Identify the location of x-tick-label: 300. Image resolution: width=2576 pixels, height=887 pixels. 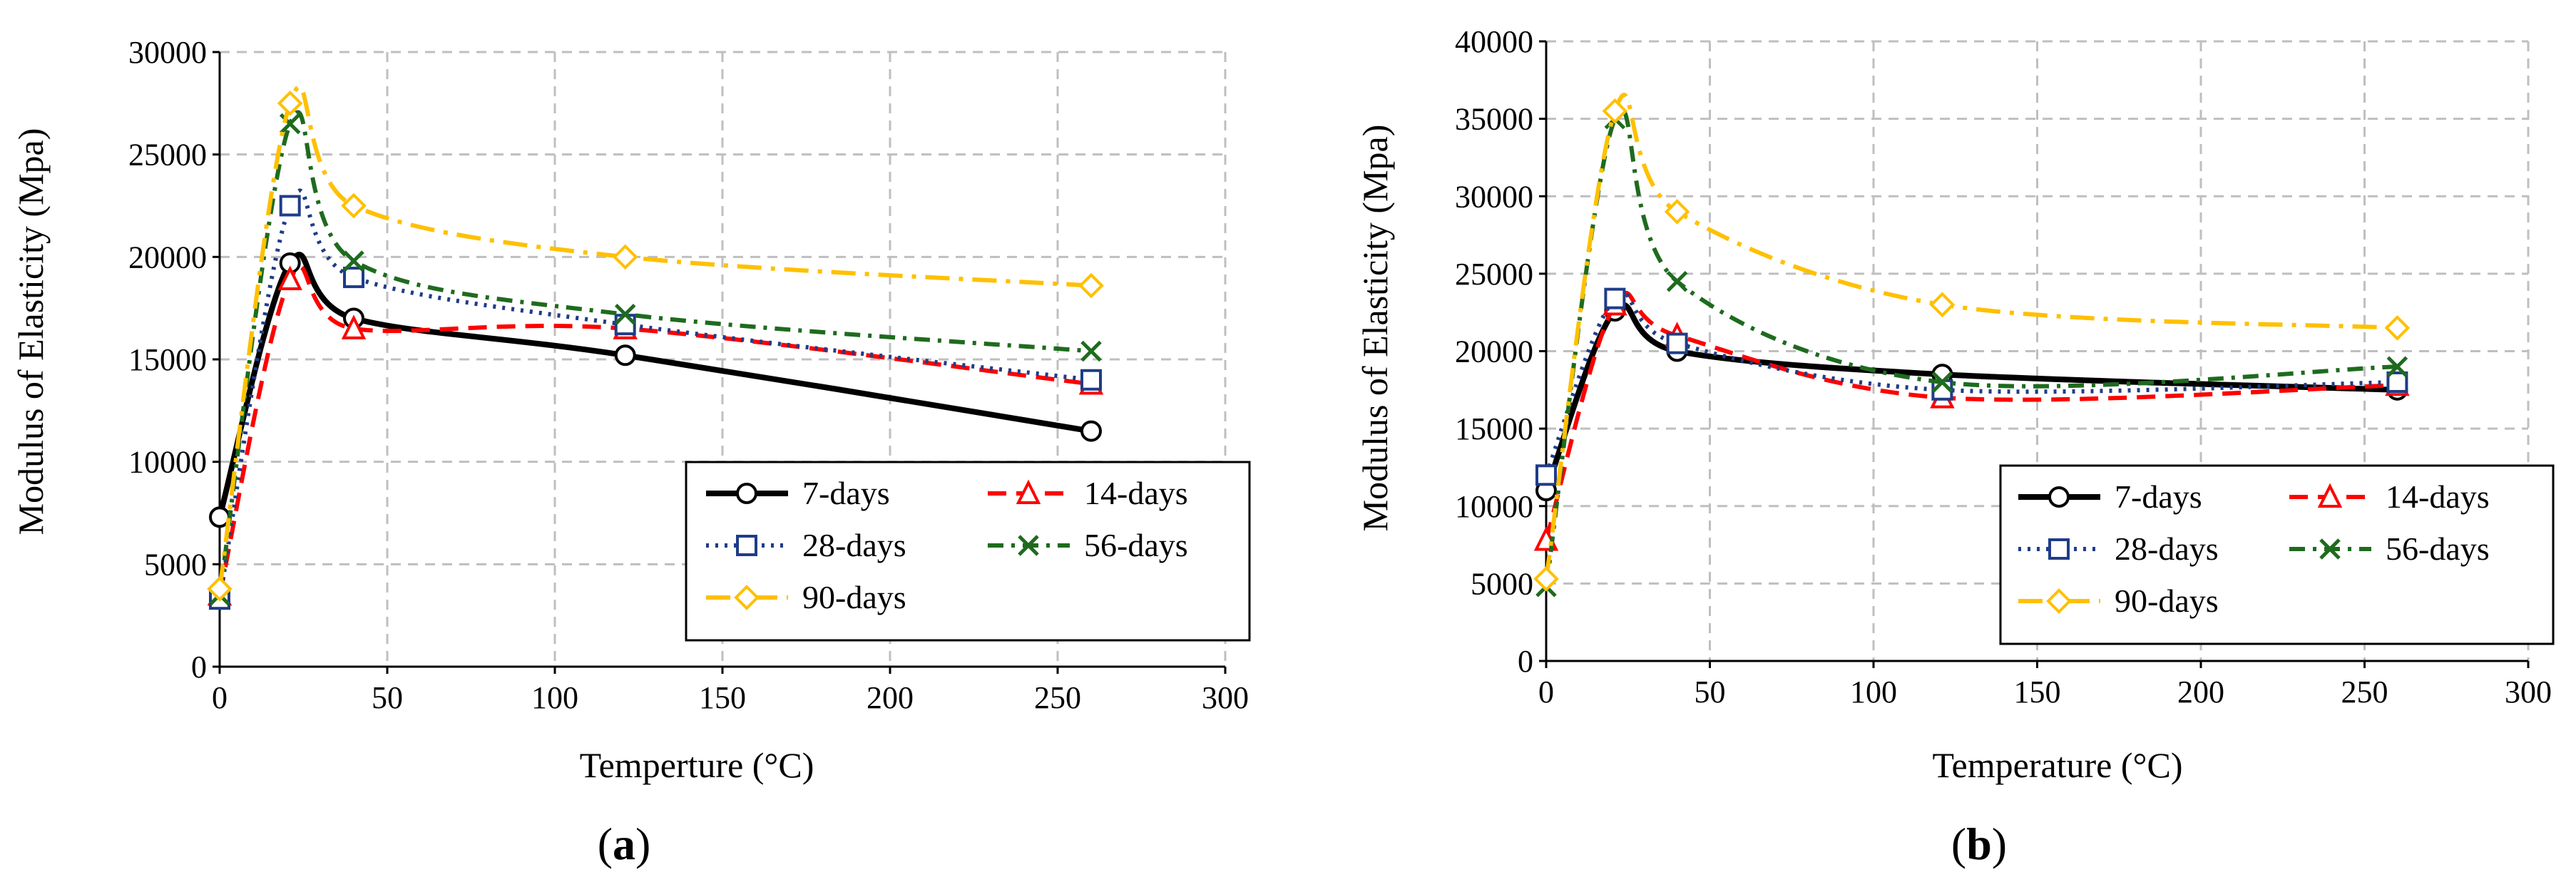
(1225, 697).